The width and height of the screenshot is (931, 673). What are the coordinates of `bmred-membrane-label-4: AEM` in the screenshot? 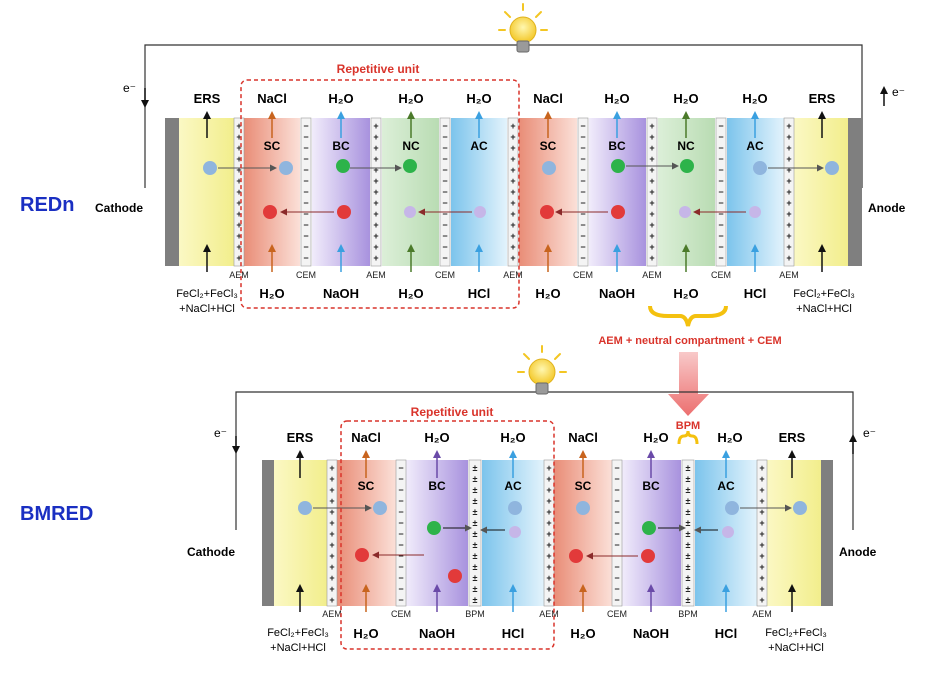 It's located at (549, 614).